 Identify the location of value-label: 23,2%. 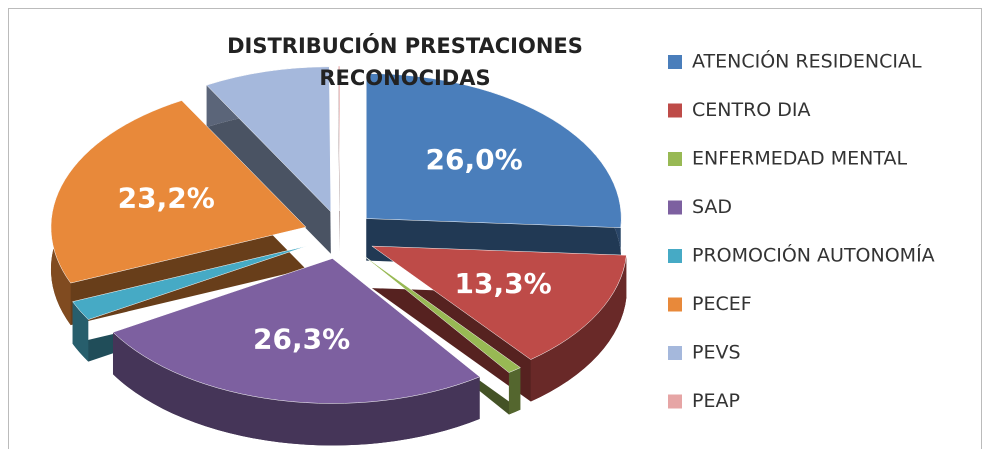
(166, 198).